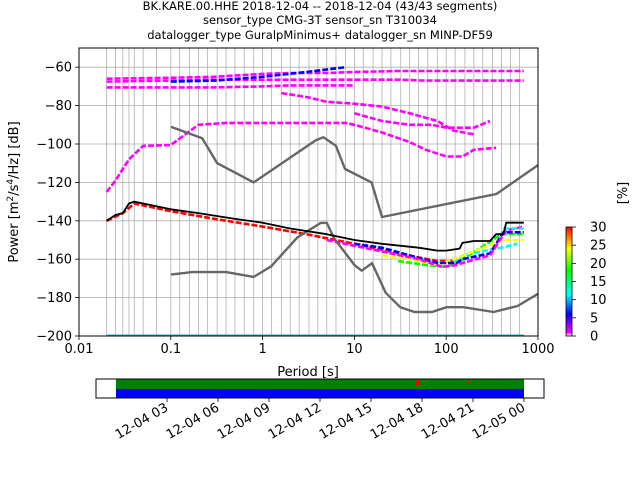 The width and height of the screenshot is (640, 480). Describe the element at coordinates (79, 349) in the screenshot. I see `x-tick-label-0: 0.01` at that location.